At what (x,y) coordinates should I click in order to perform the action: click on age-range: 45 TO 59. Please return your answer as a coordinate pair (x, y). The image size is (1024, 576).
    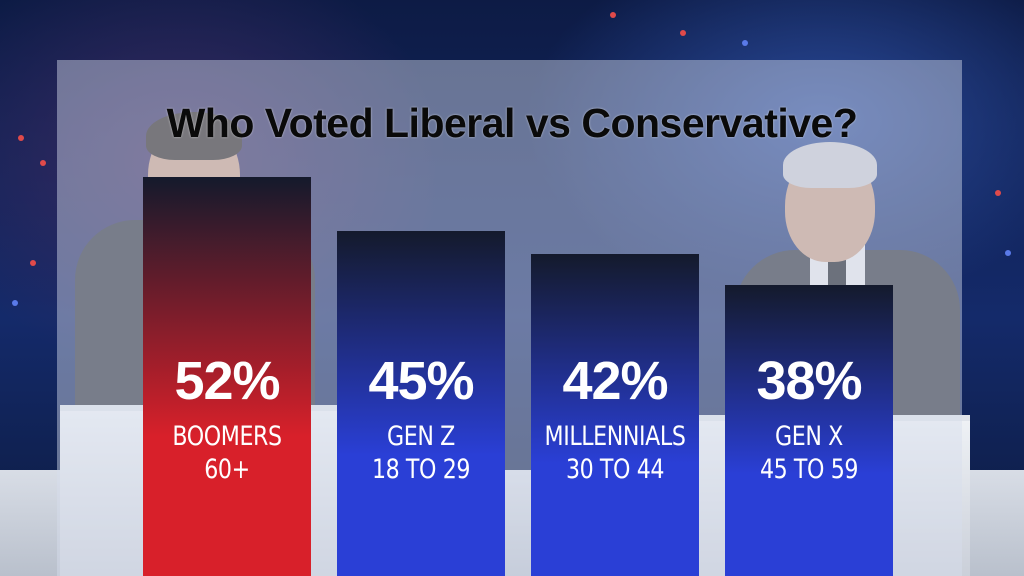
    Looking at the image, I should click on (809, 469).